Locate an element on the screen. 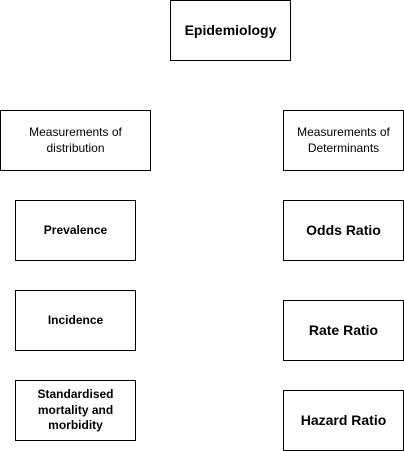 The height and width of the screenshot is (451, 404). hazard-ratio-node: Hazard Ratio is located at coordinates (343, 420).